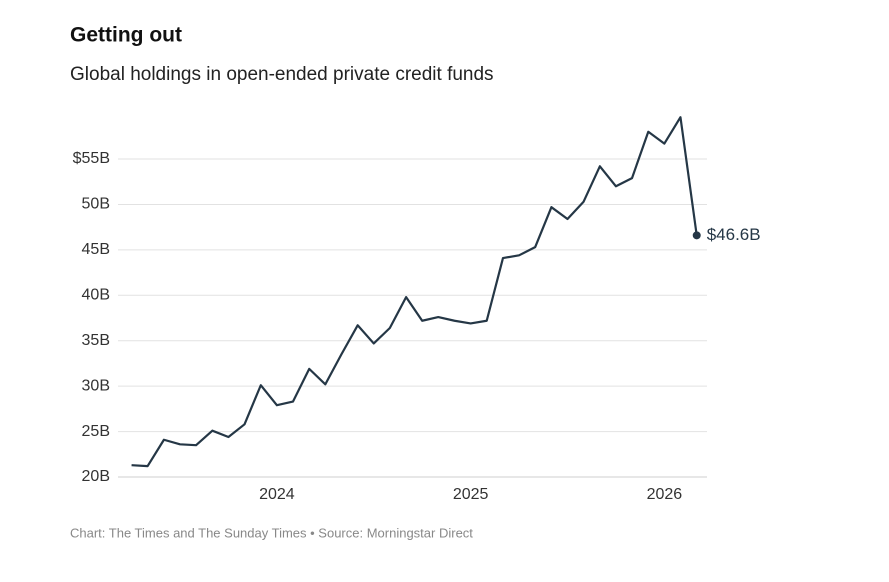  Describe the element at coordinates (96, 204) in the screenshot. I see `y-tick-label: 50B` at that location.